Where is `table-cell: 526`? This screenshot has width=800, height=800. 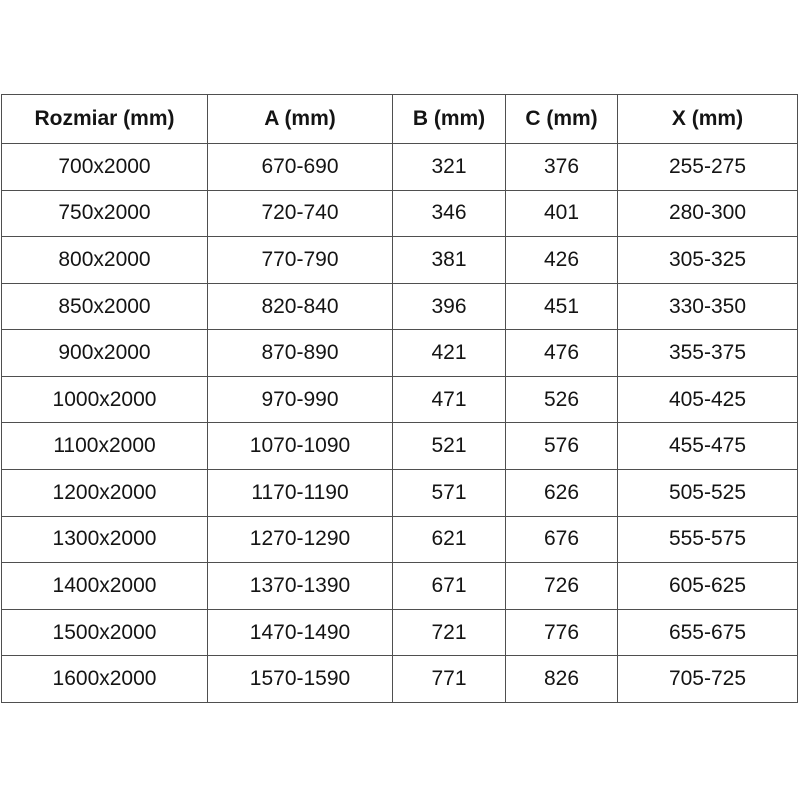 table-cell: 526 is located at coordinates (561, 399).